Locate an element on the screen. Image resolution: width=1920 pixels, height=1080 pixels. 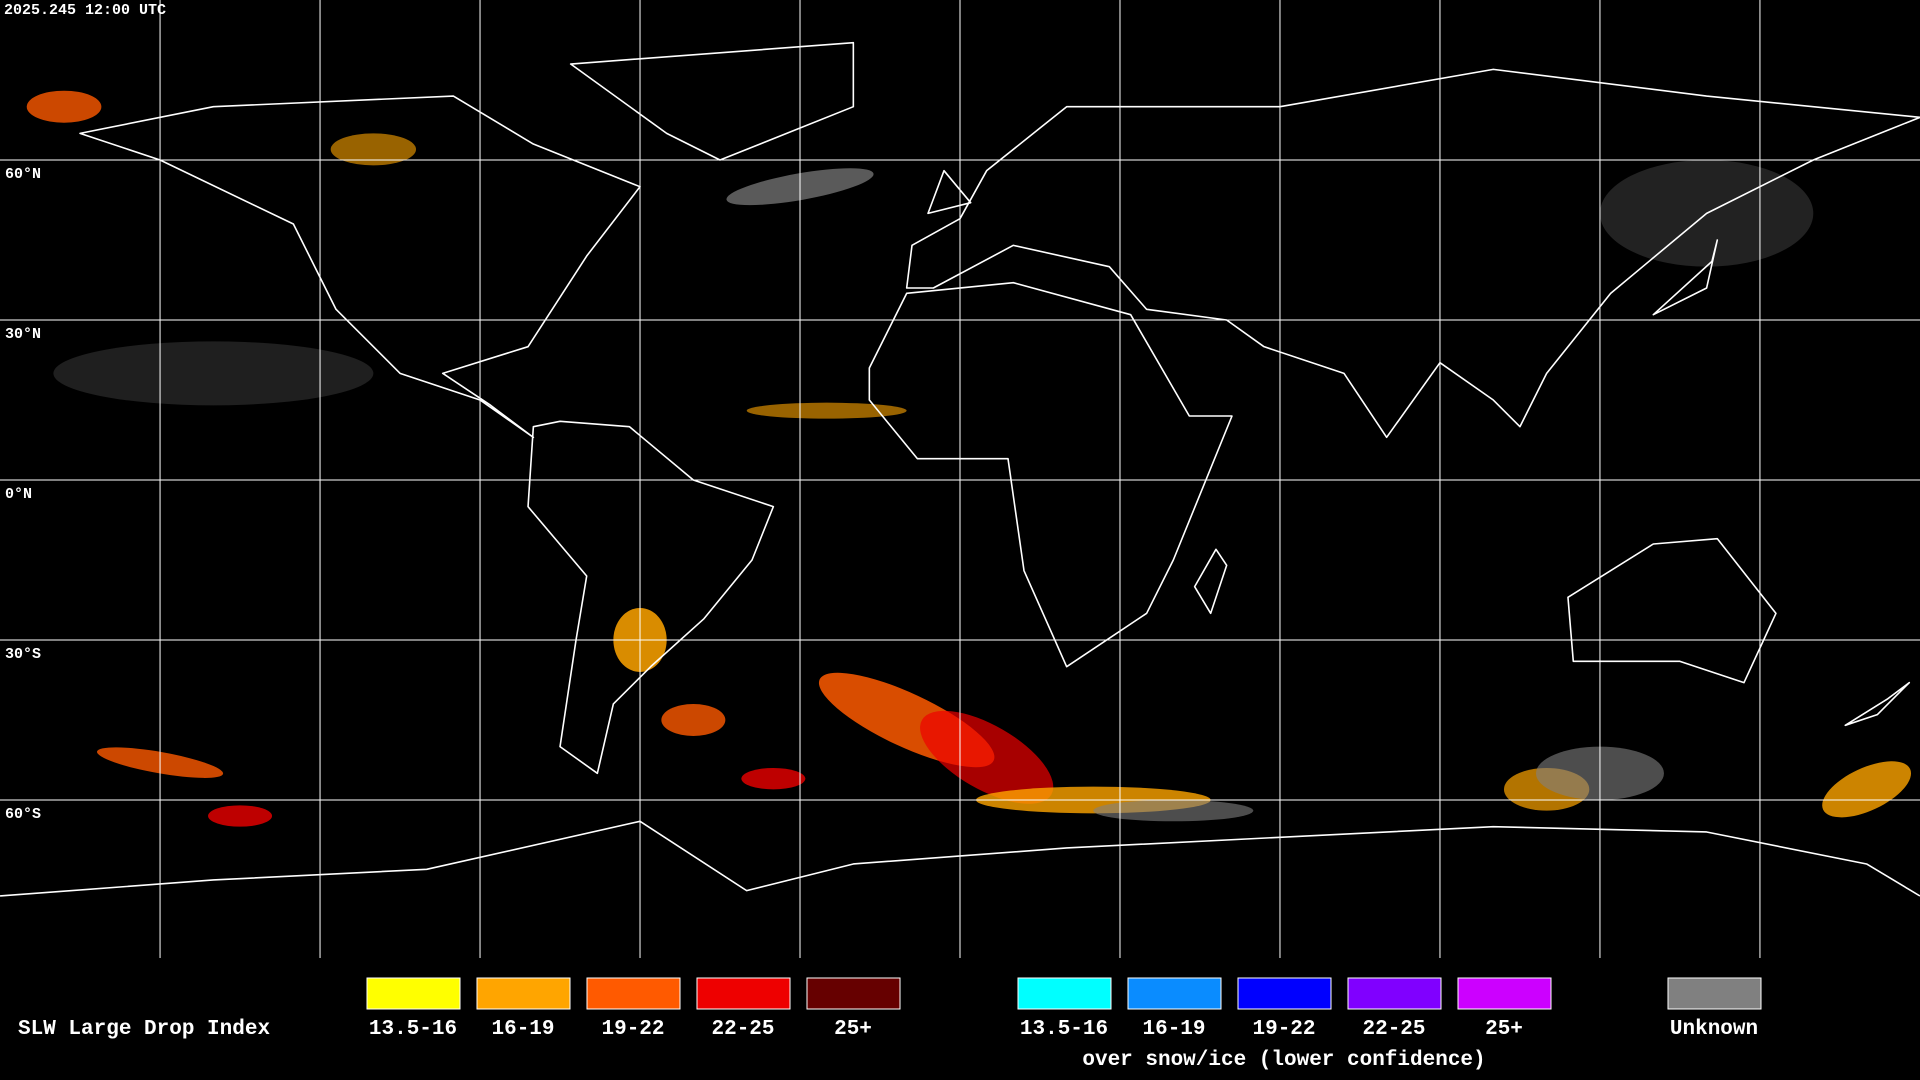
legend-title: SLW Large Drop Index is located at coordinates (144, 1029).